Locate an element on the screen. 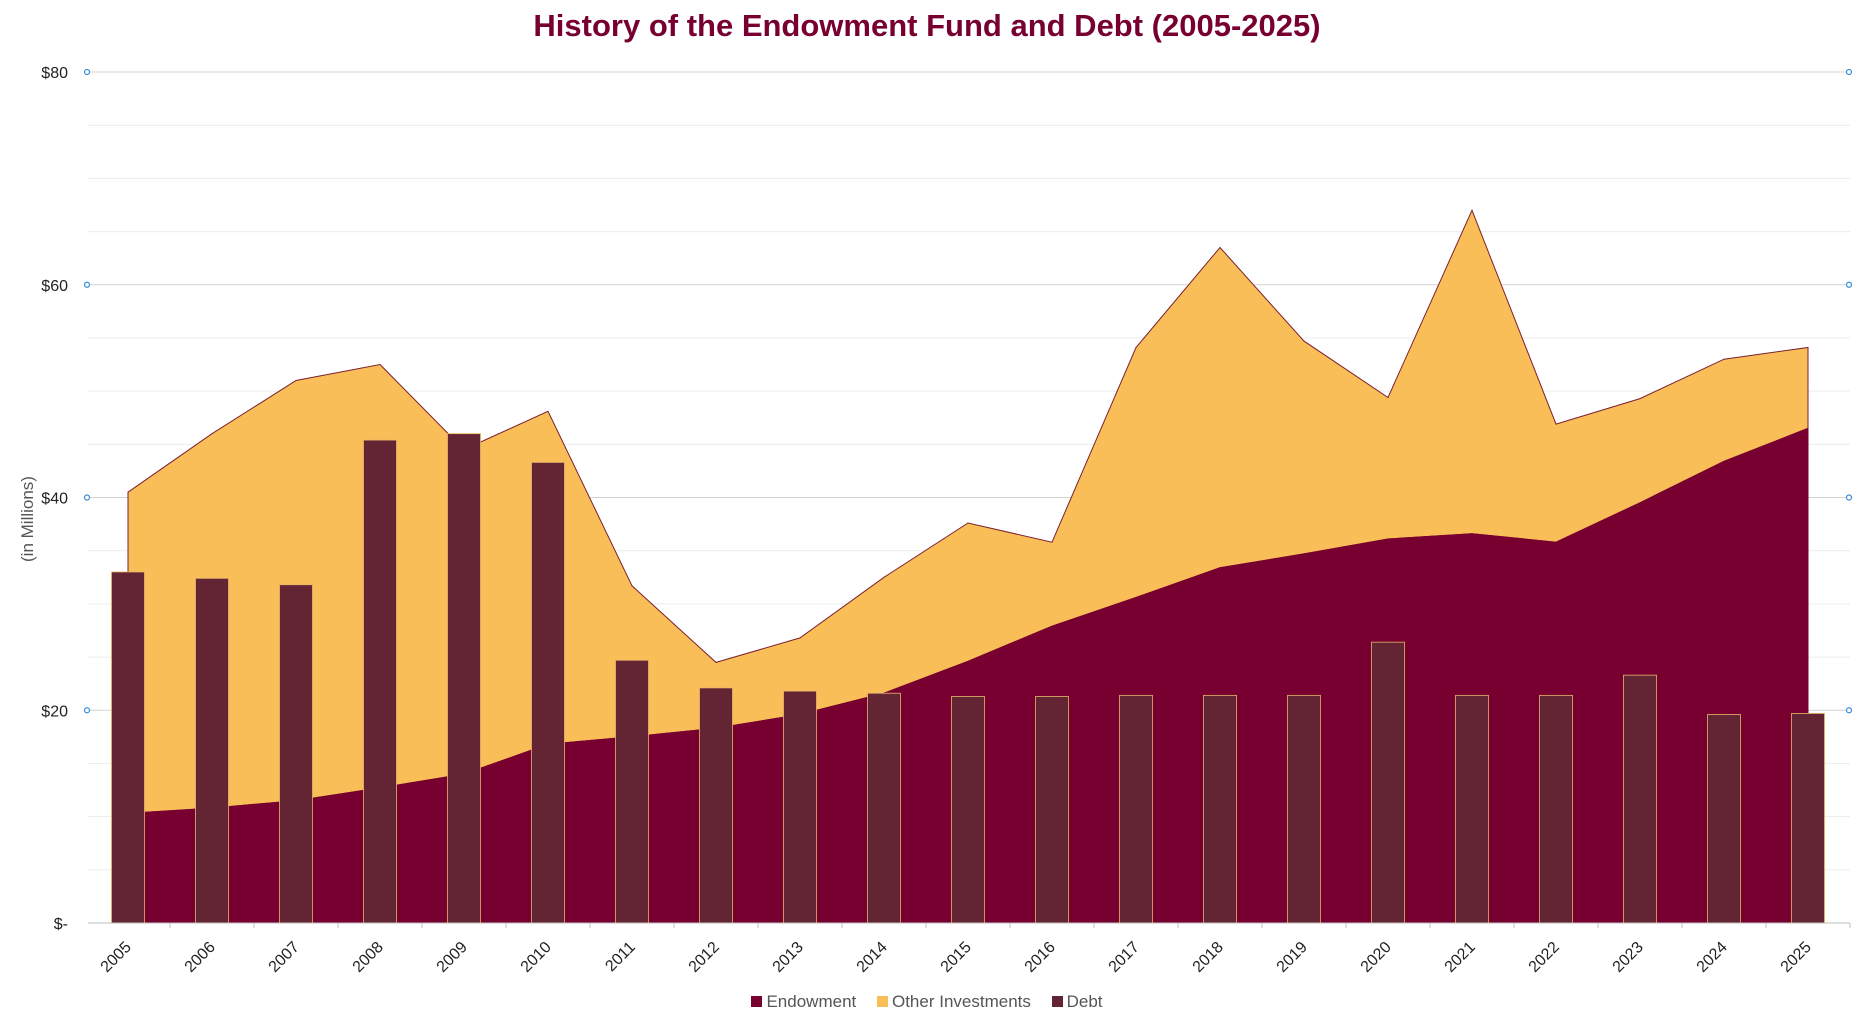 The width and height of the screenshot is (1854, 1025). legend-swatch-other-investments is located at coordinates (882, 1001).